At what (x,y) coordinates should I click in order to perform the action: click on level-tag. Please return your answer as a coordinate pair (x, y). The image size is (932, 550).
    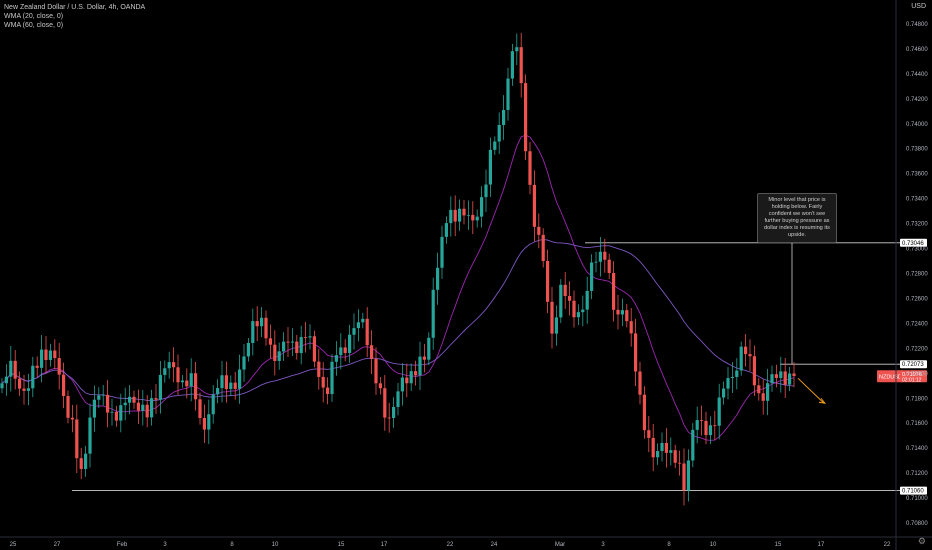
    Looking at the image, I should click on (913, 364).